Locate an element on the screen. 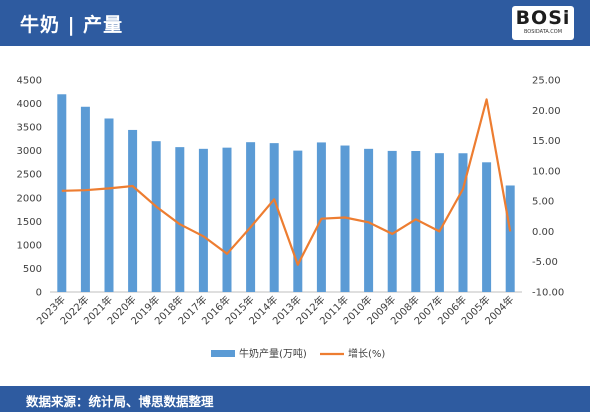 The height and width of the screenshot is (412, 590). y-axis-tick-label: 500 is located at coordinates (32, 269).